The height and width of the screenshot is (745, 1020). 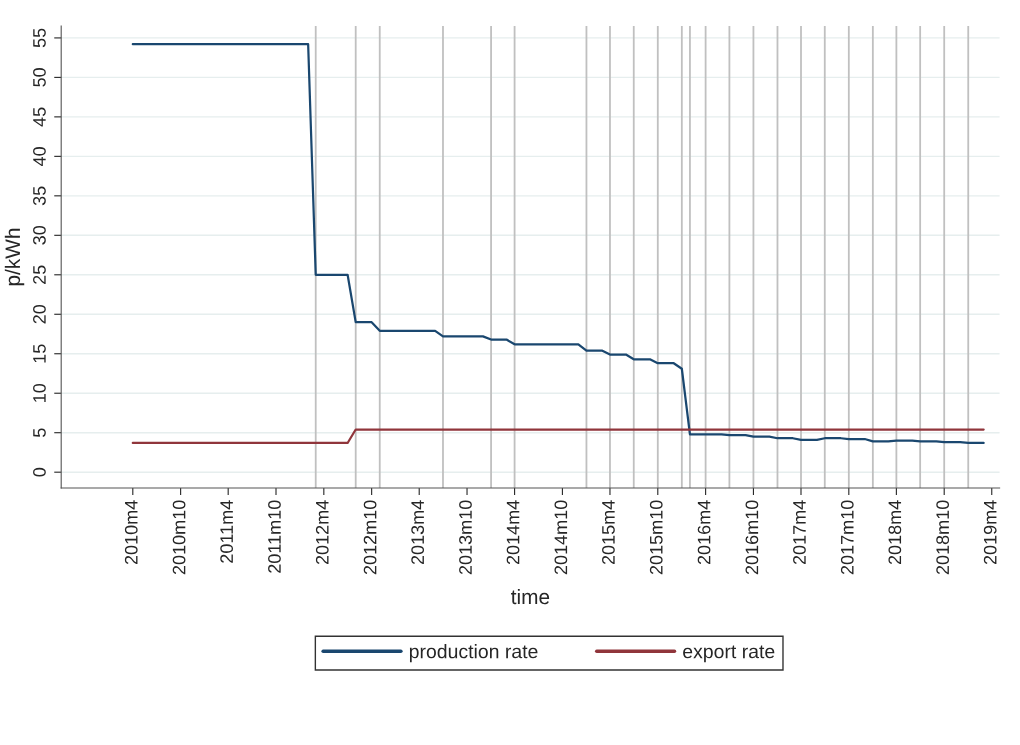 I want to click on y-tick-label: 0, so click(x=39, y=472).